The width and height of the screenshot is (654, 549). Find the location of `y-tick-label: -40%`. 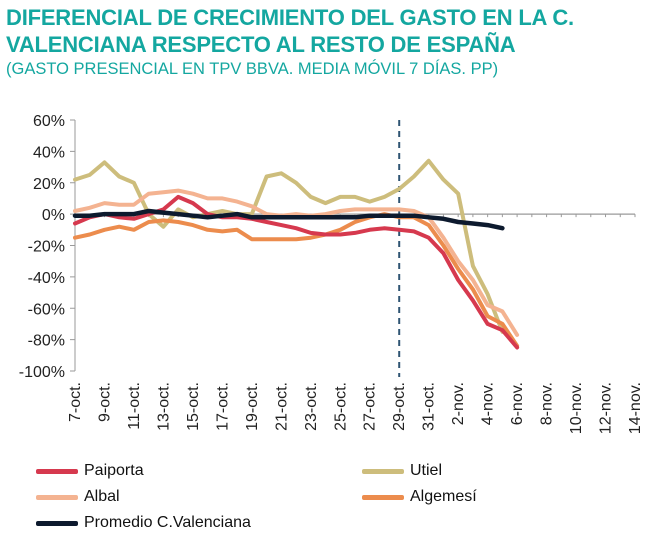

y-tick-label: -40% is located at coordinates (46, 278).